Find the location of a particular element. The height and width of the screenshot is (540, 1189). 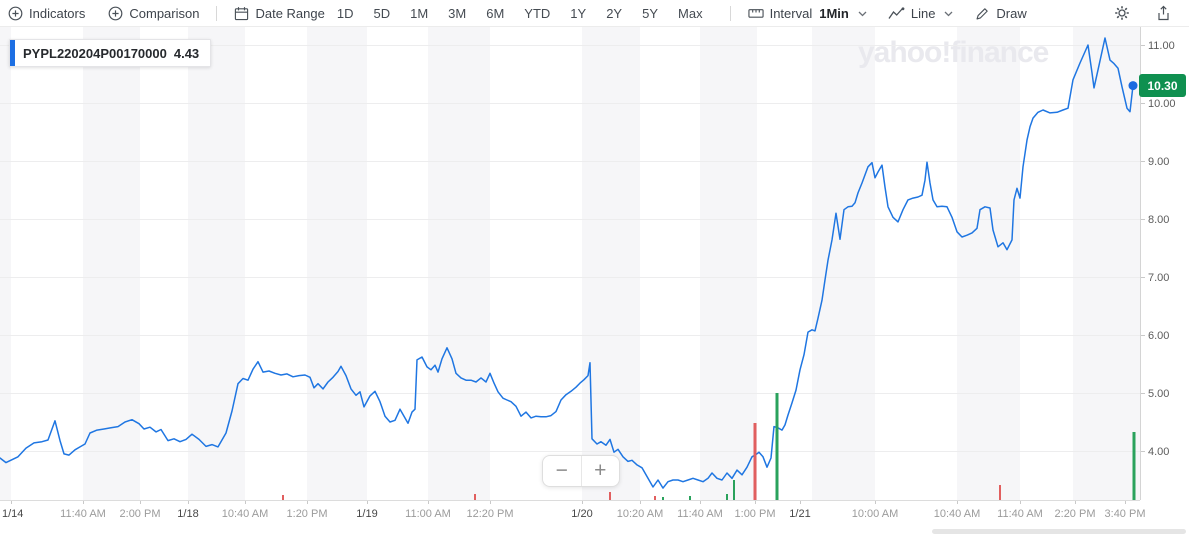

gear-icon is located at coordinates (1122, 13).